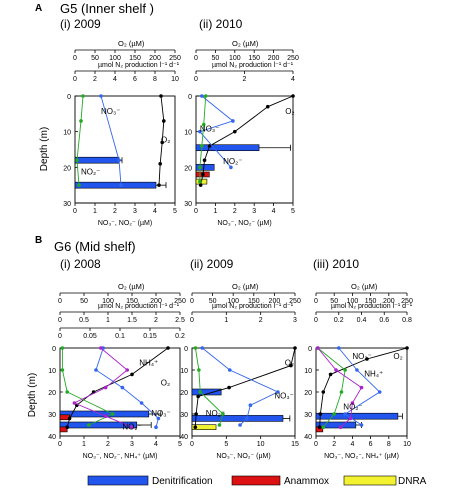 Image resolution: width=474 pixels, height=496 pixels. I want to click on legend-label-denitrification: Denitrification, so click(182, 481).